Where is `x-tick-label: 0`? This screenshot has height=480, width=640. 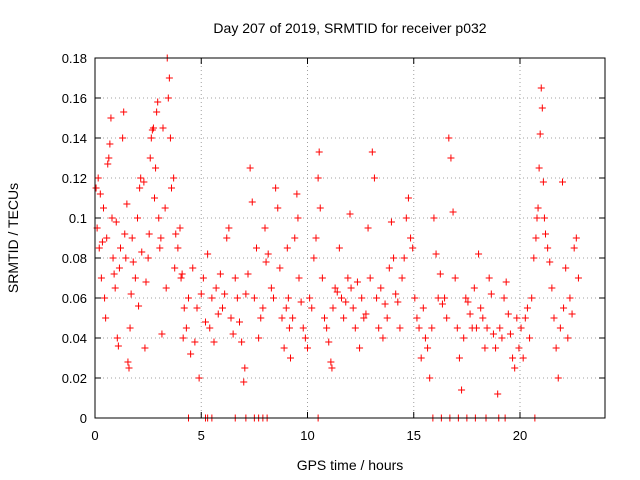 x-tick-label: 0 is located at coordinates (94, 435).